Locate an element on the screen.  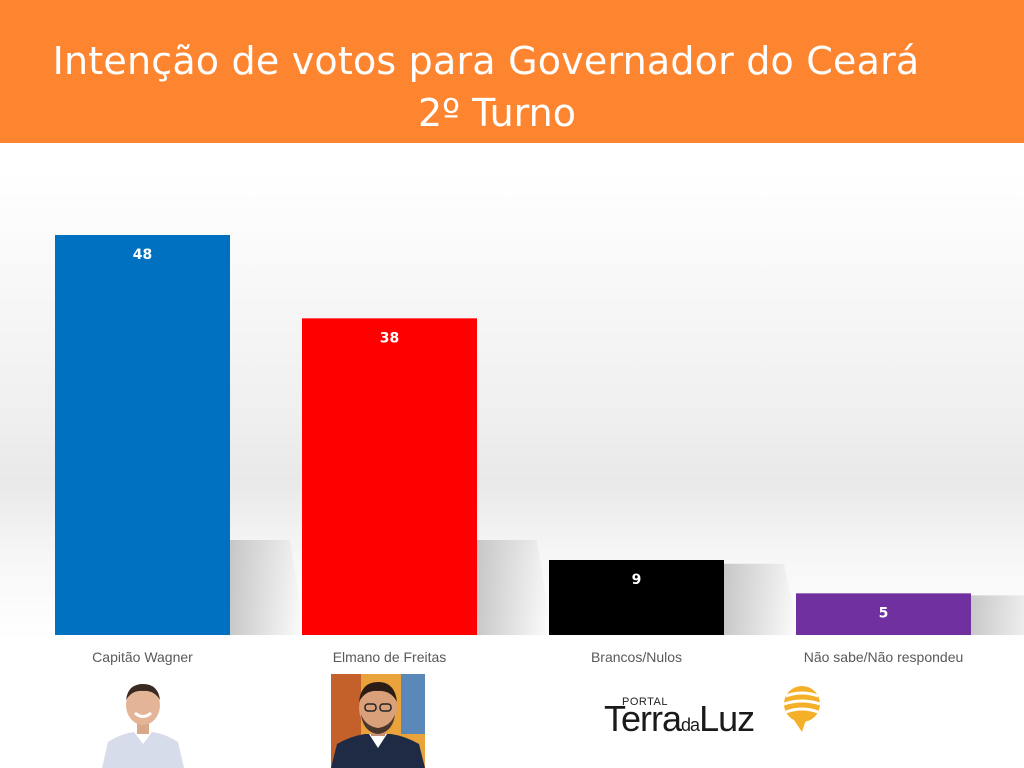
category-label-3: Não sabe/Não respondeu is located at coordinates (884, 657).